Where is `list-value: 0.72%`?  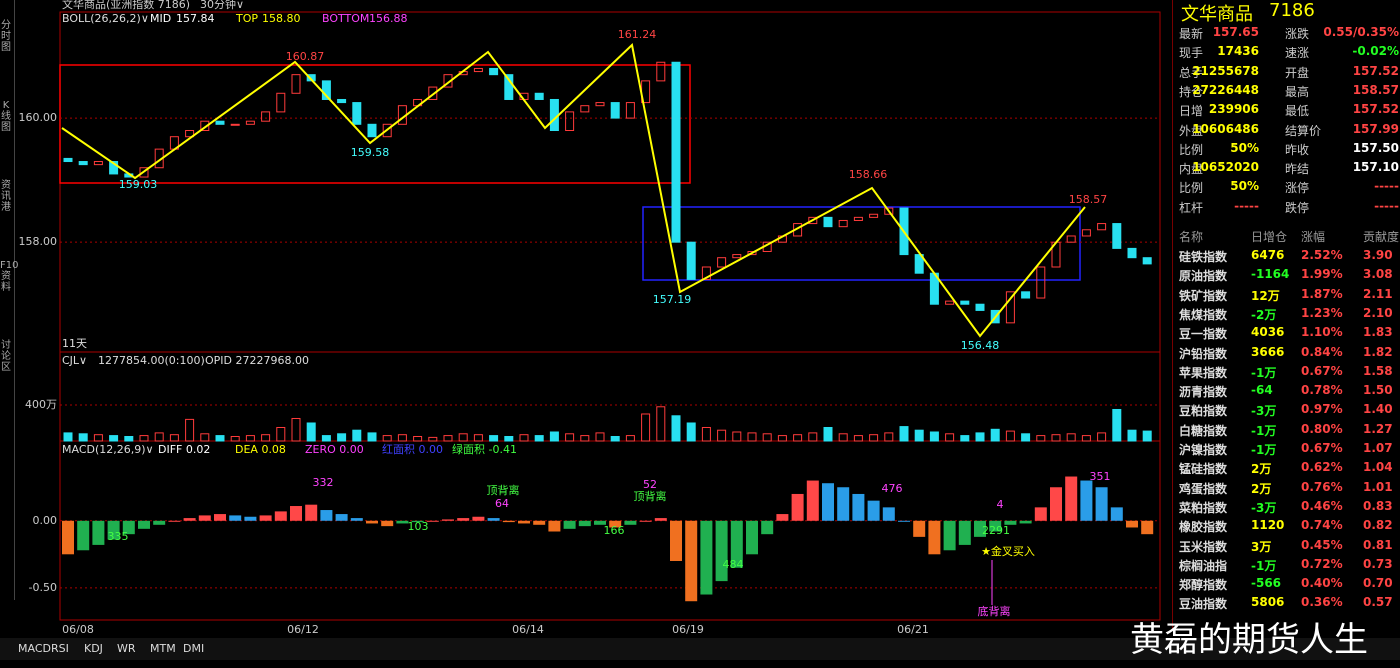 list-value: 0.72% is located at coordinates (1322, 563).